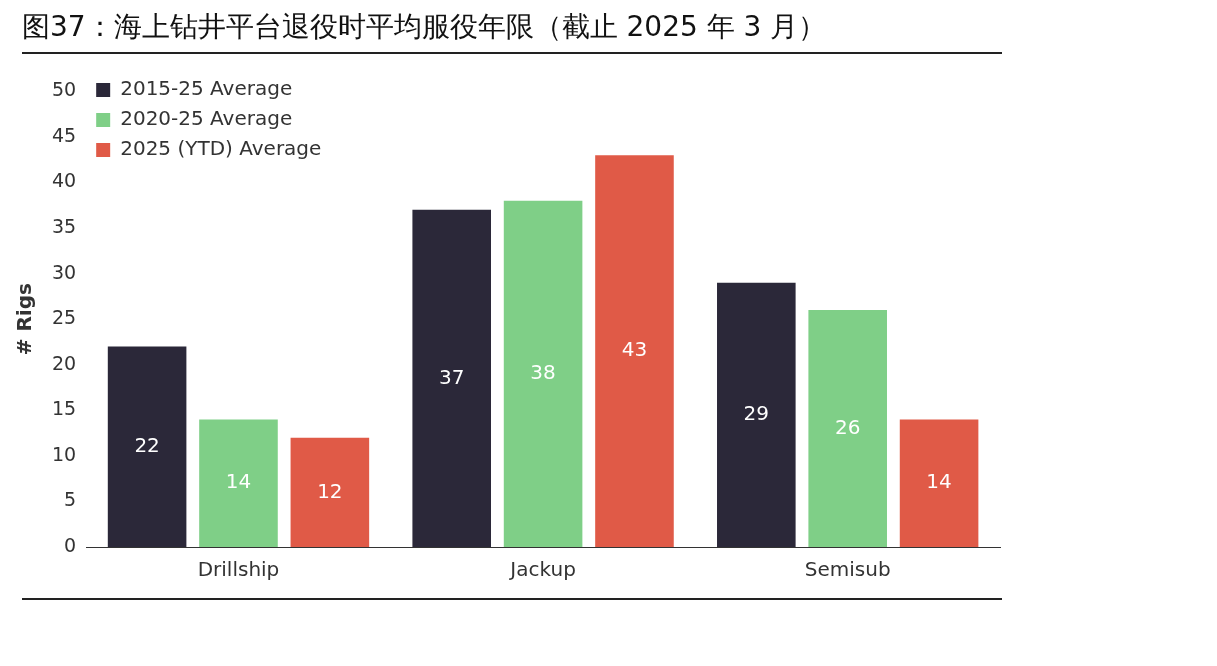 Image resolution: width=1217 pixels, height=666 pixels. Describe the element at coordinates (64, 317) in the screenshot. I see `y-tick-label: 25` at that location.